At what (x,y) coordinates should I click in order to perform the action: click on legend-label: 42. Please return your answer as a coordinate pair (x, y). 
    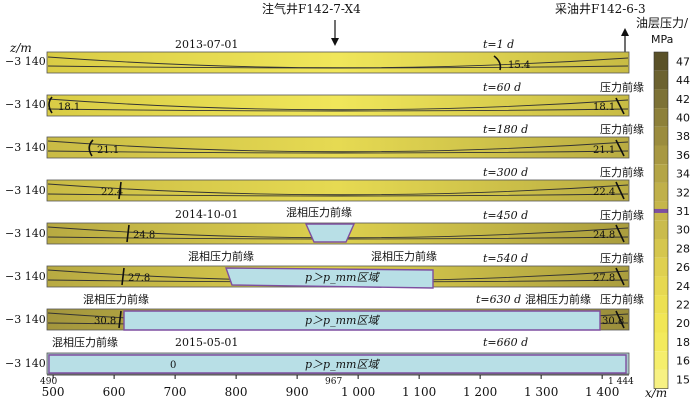
    Looking at the image, I should click on (683, 99).